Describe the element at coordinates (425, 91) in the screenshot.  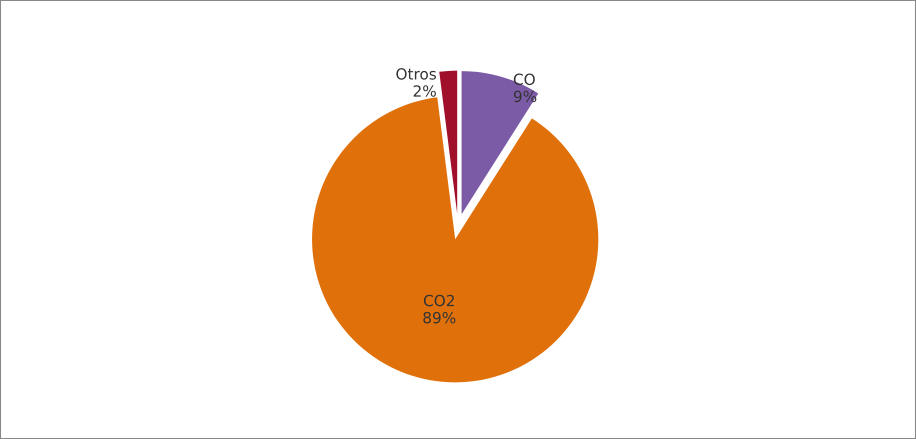
I see `data-label: 2%` at that location.